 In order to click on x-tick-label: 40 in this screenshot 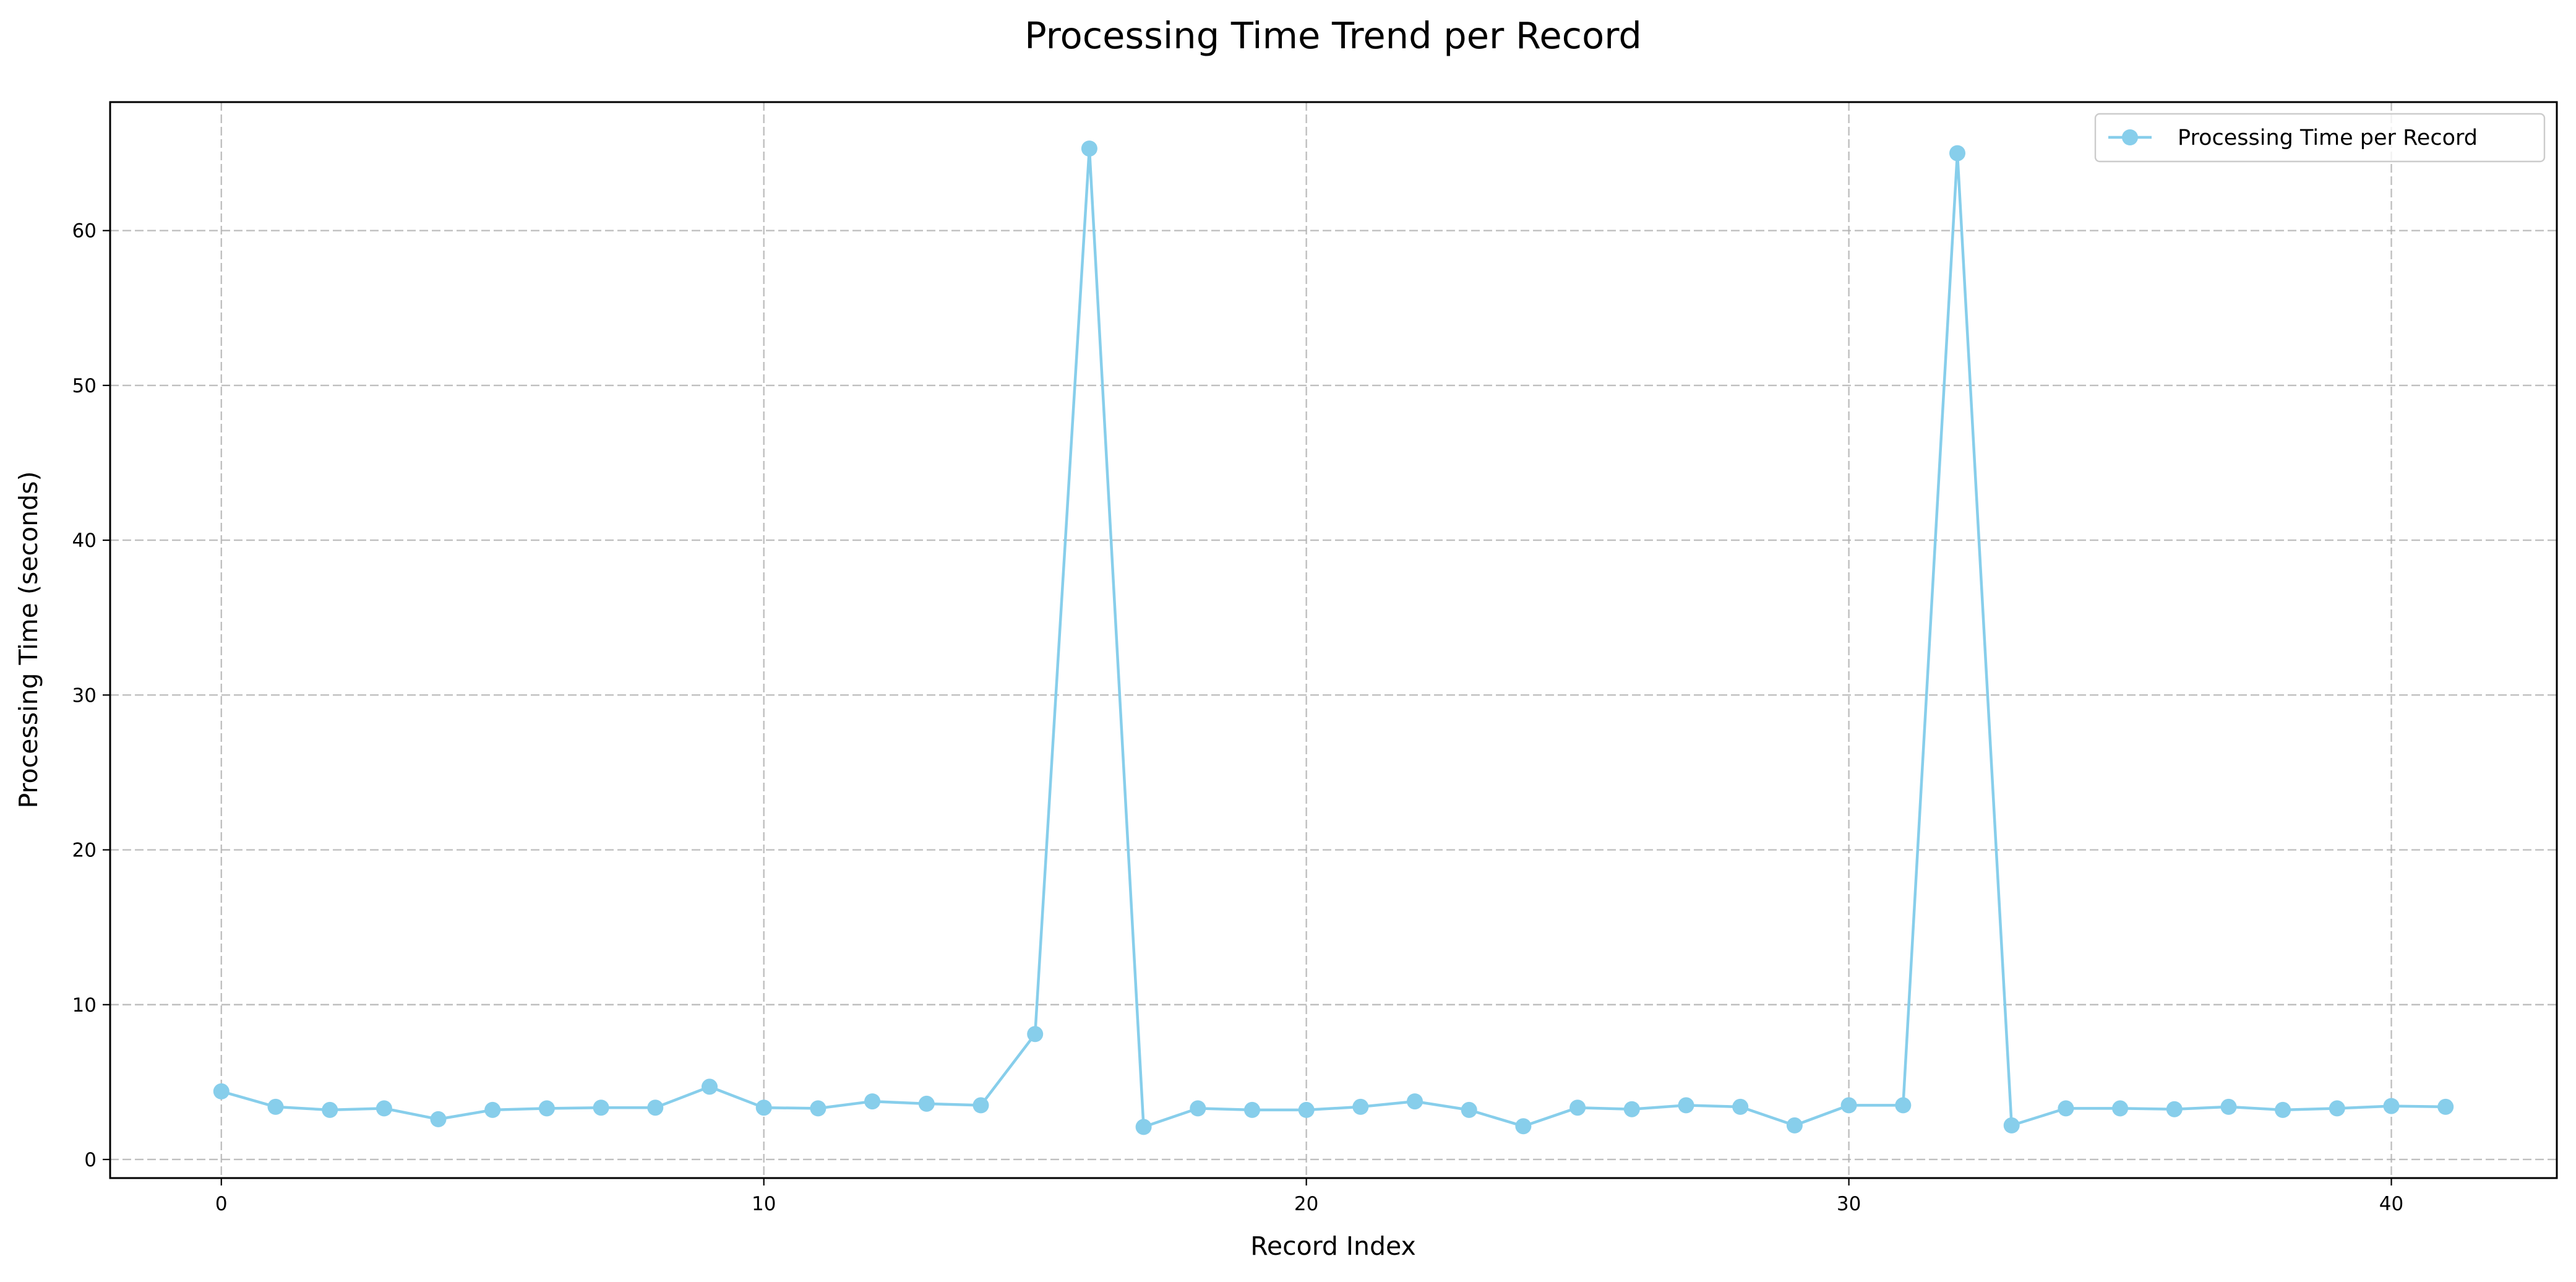, I will do `click(2391, 1204)`.